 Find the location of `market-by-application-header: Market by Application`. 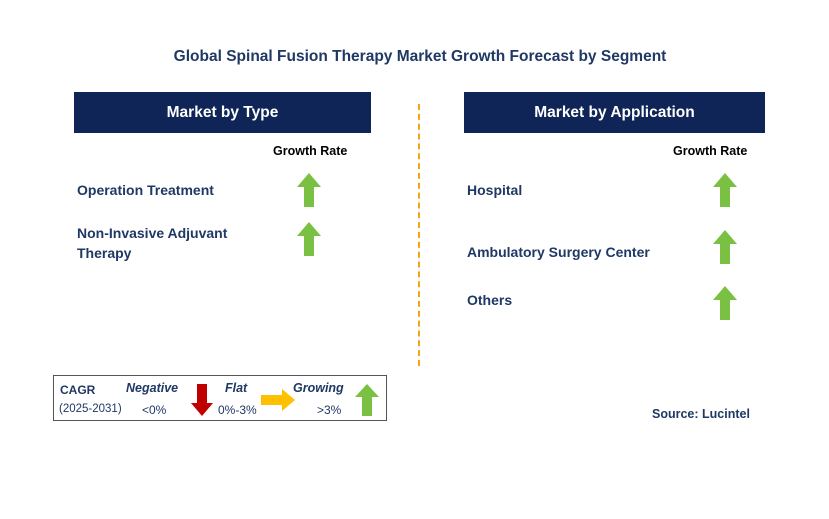

market-by-application-header: Market by Application is located at coordinates (614, 112).